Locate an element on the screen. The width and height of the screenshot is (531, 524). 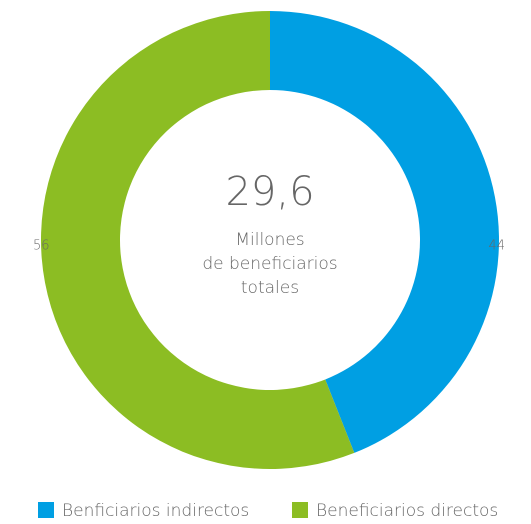
center-label: totales is located at coordinates (270, 288).